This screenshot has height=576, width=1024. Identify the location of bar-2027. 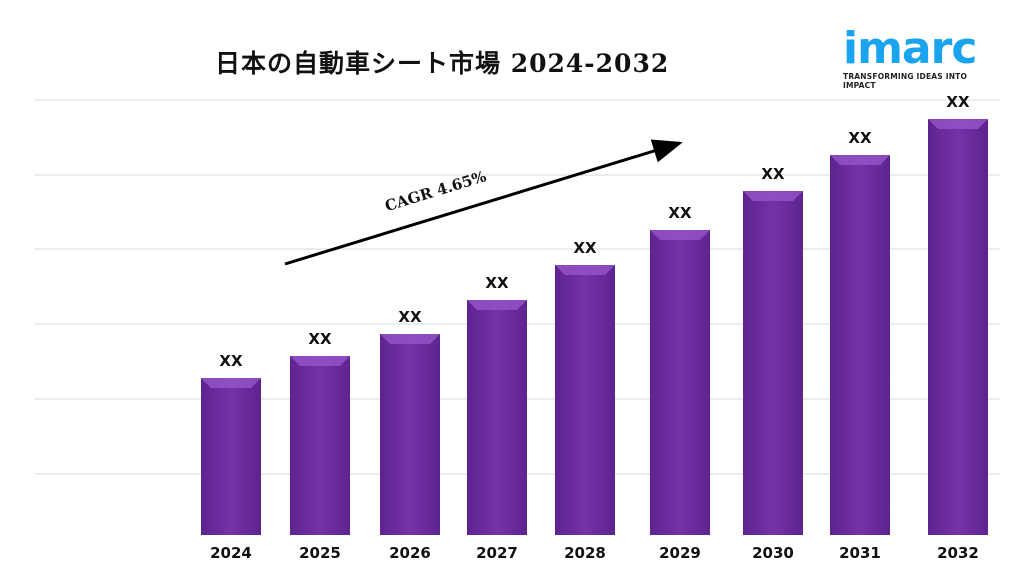
(497, 417).